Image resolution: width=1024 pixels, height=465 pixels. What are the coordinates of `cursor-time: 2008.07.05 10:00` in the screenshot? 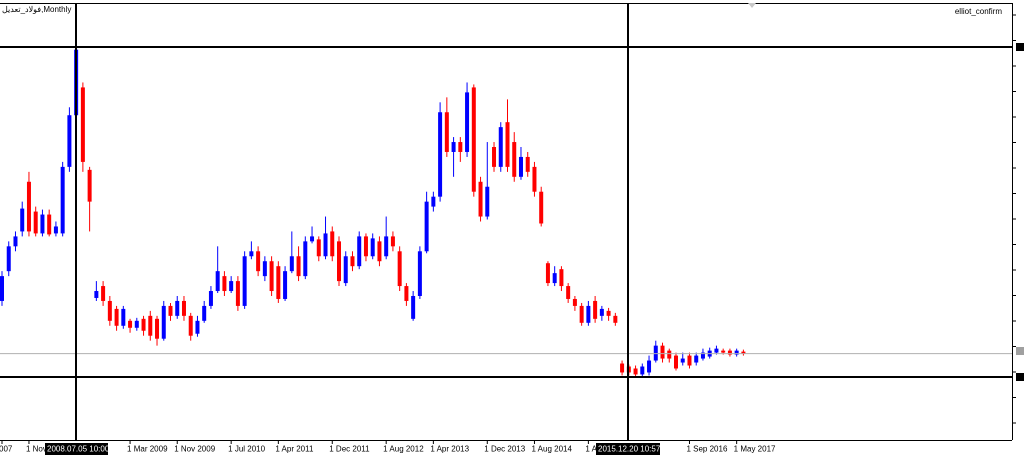 It's located at (78, 449).